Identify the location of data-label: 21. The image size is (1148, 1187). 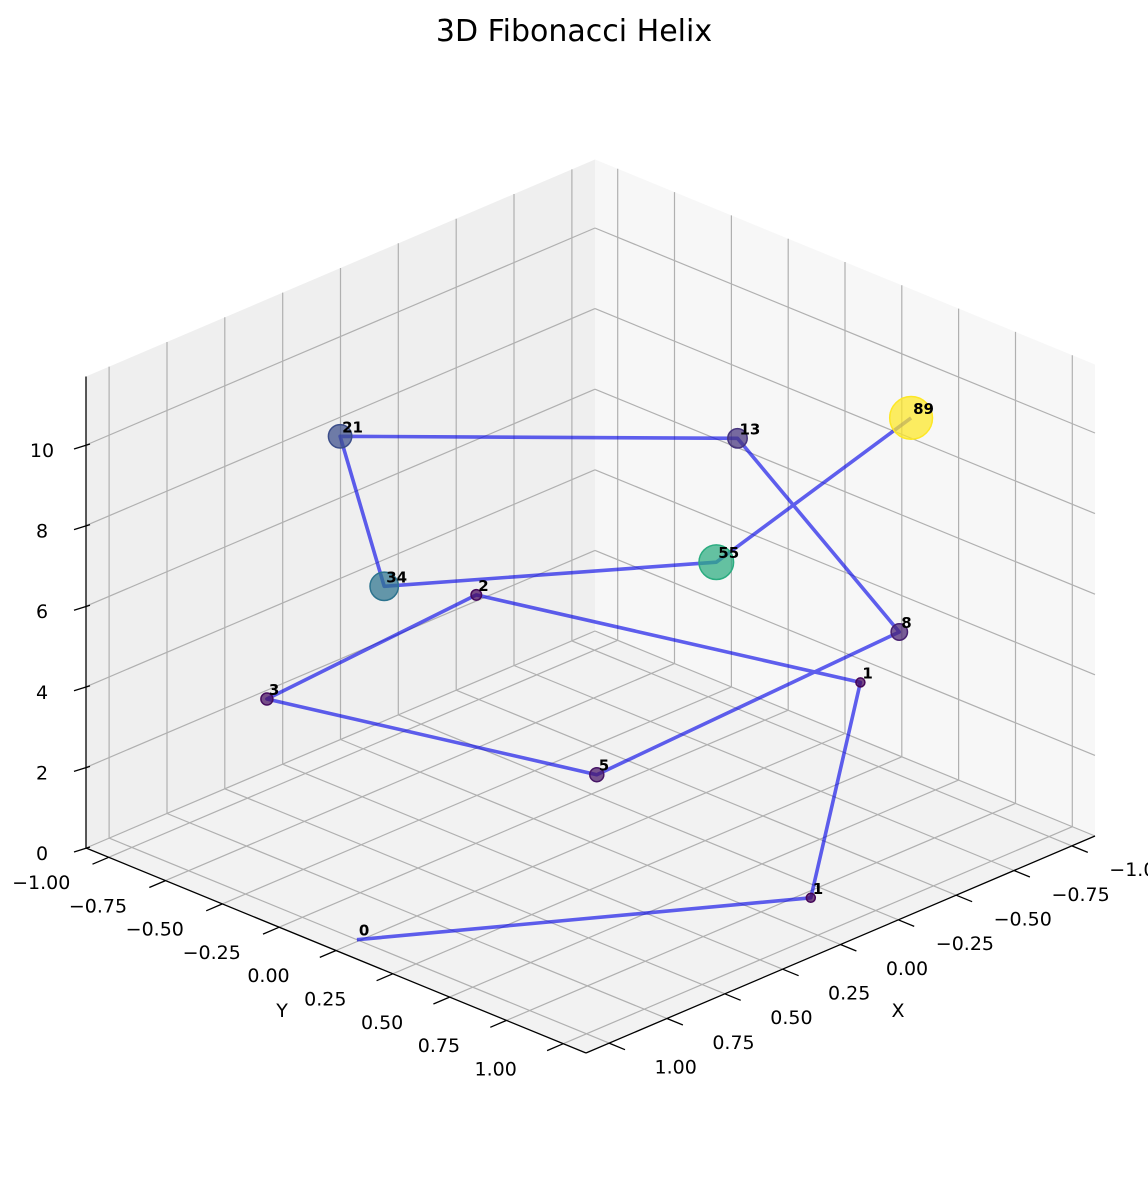
(352, 427).